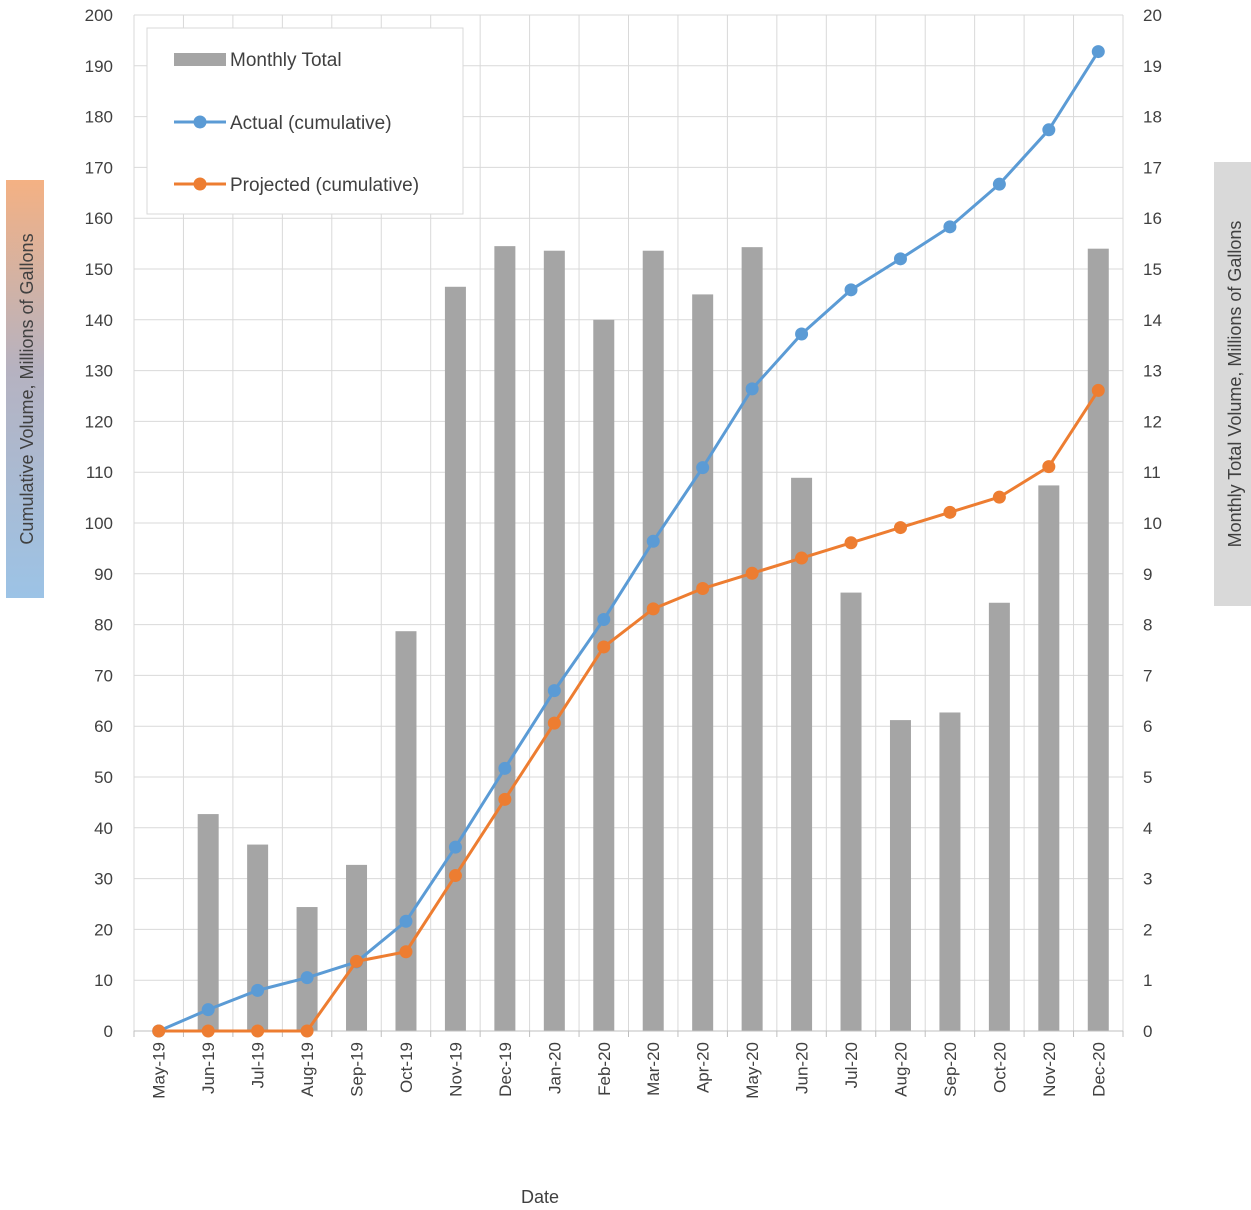  Describe the element at coordinates (1147, 879) in the screenshot. I see `right-tick-label: 3` at that location.